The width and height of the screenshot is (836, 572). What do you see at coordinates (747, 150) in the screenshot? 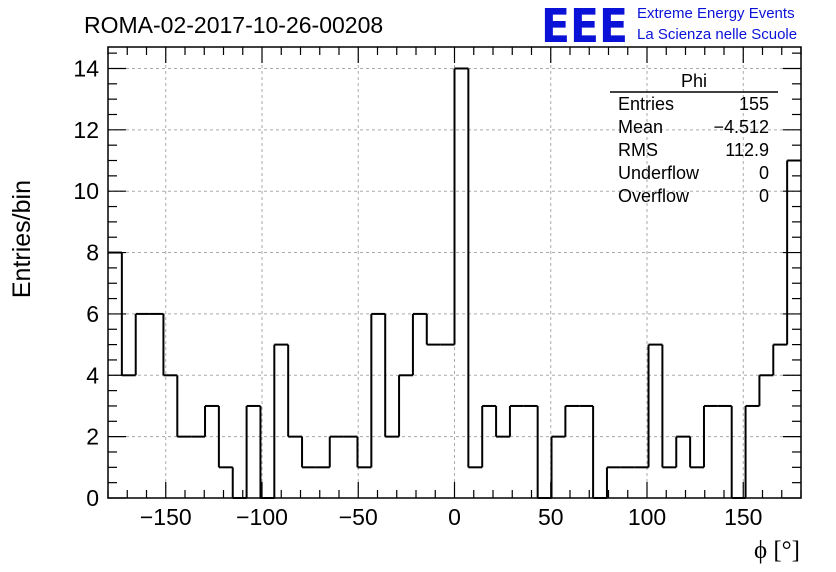
I see `stats-row-value: 112.9` at bounding box center [747, 150].